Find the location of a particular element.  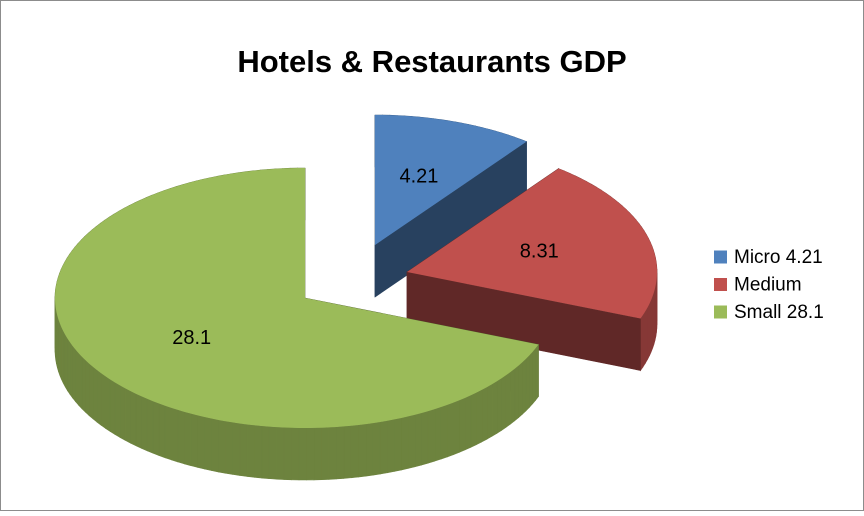

legend-label: Medium is located at coordinates (768, 285).